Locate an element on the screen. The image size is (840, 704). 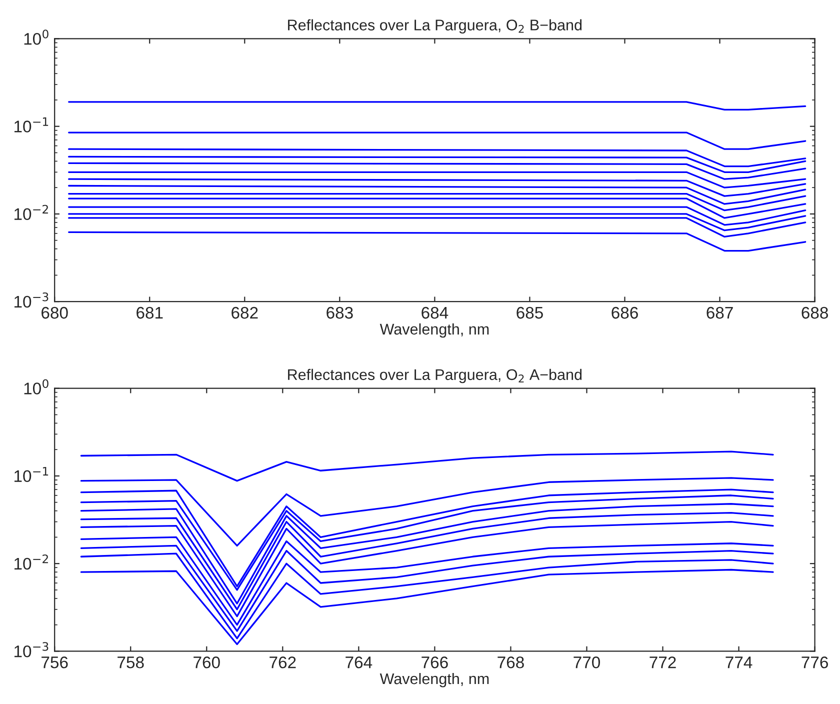
x-tick-label: 684 is located at coordinates (435, 312).